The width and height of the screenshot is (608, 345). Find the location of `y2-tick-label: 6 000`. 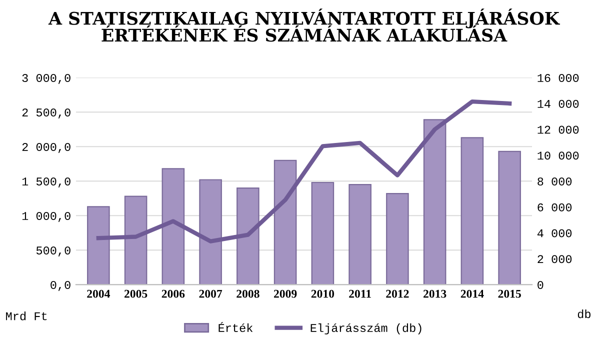

y2-tick-label: 6 000 is located at coordinates (555, 207).